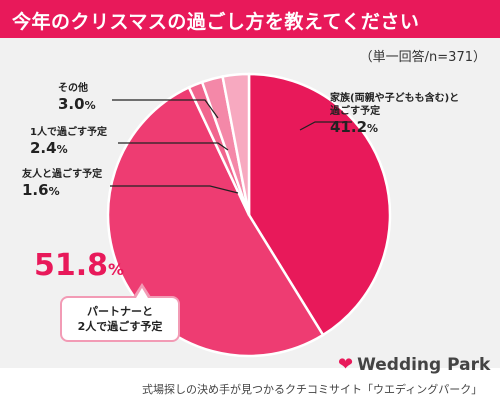  What do you see at coordinates (90, 105) in the screenshot?
I see `label-other-unit: %` at bounding box center [90, 105].